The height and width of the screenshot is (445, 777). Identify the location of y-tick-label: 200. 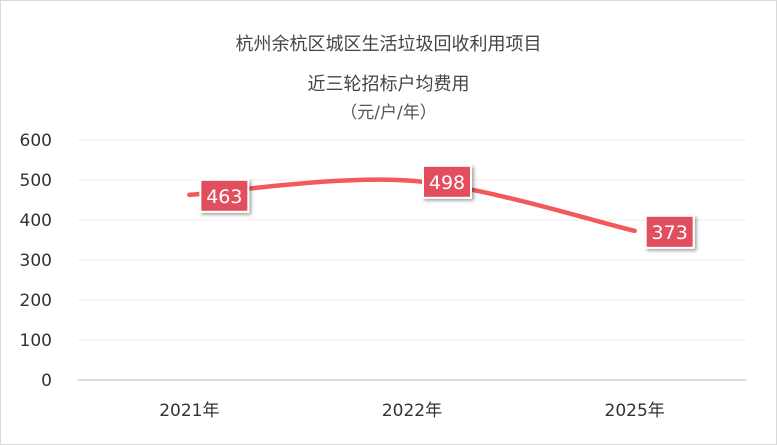
(36, 301).